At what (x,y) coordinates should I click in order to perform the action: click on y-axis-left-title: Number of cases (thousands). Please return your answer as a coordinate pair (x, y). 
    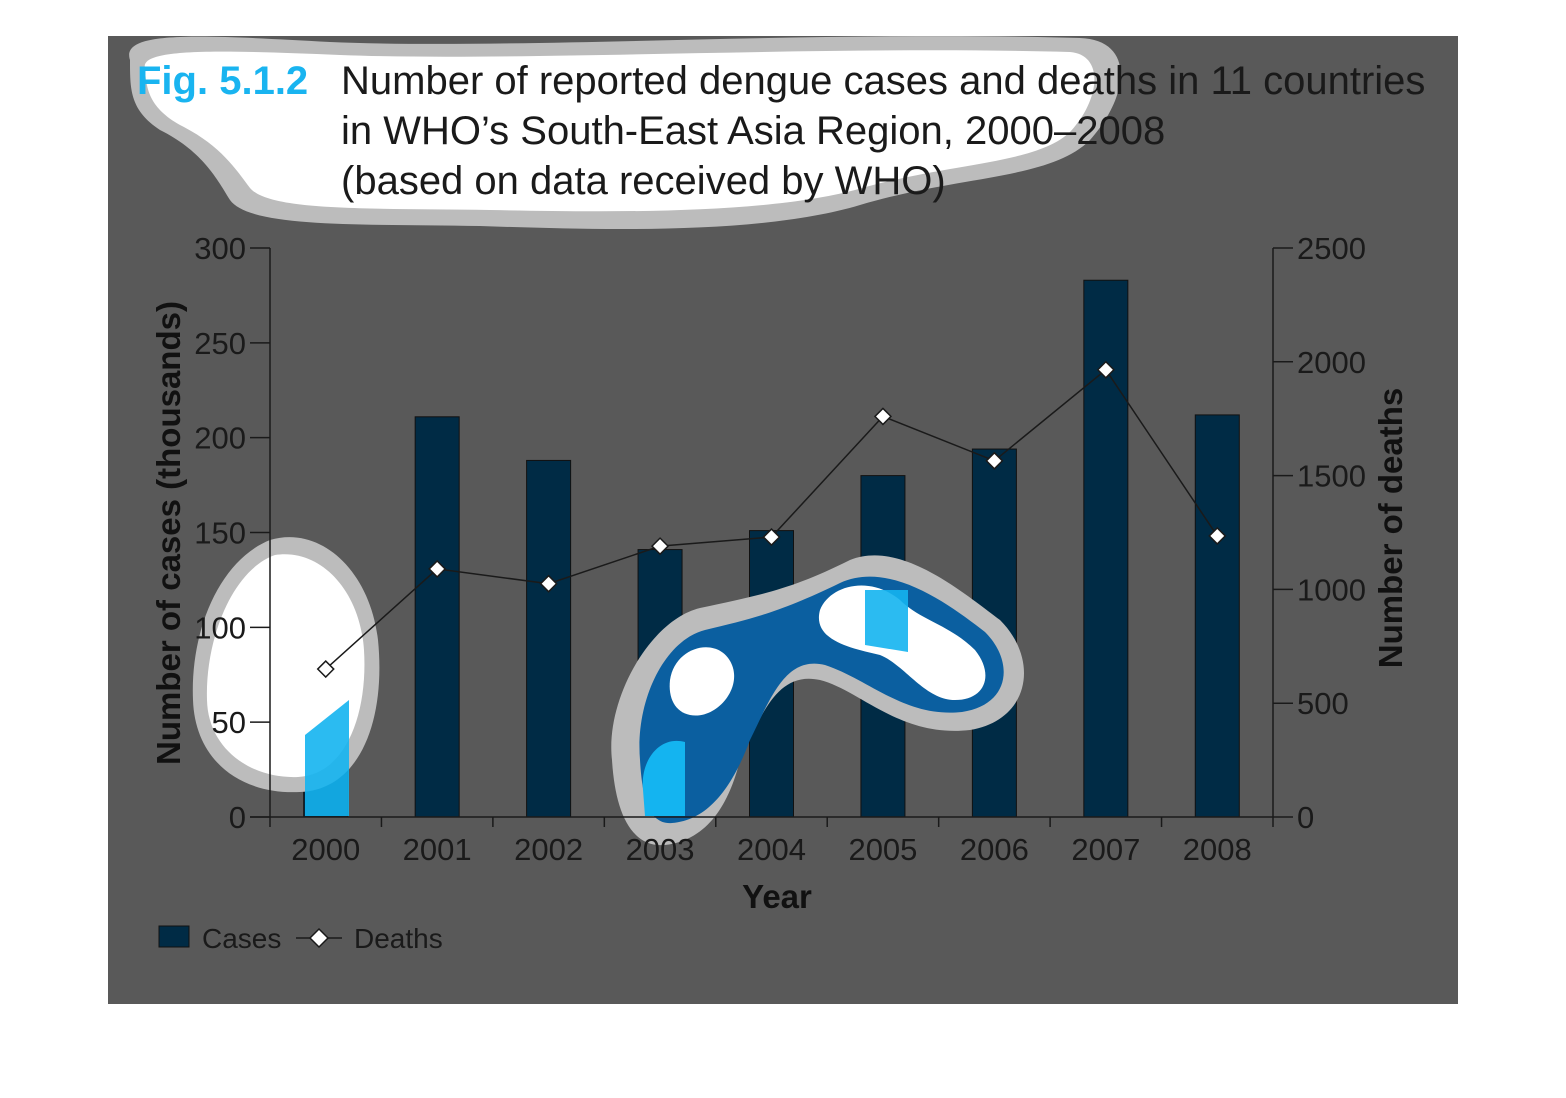
    Looking at the image, I should click on (168, 533).